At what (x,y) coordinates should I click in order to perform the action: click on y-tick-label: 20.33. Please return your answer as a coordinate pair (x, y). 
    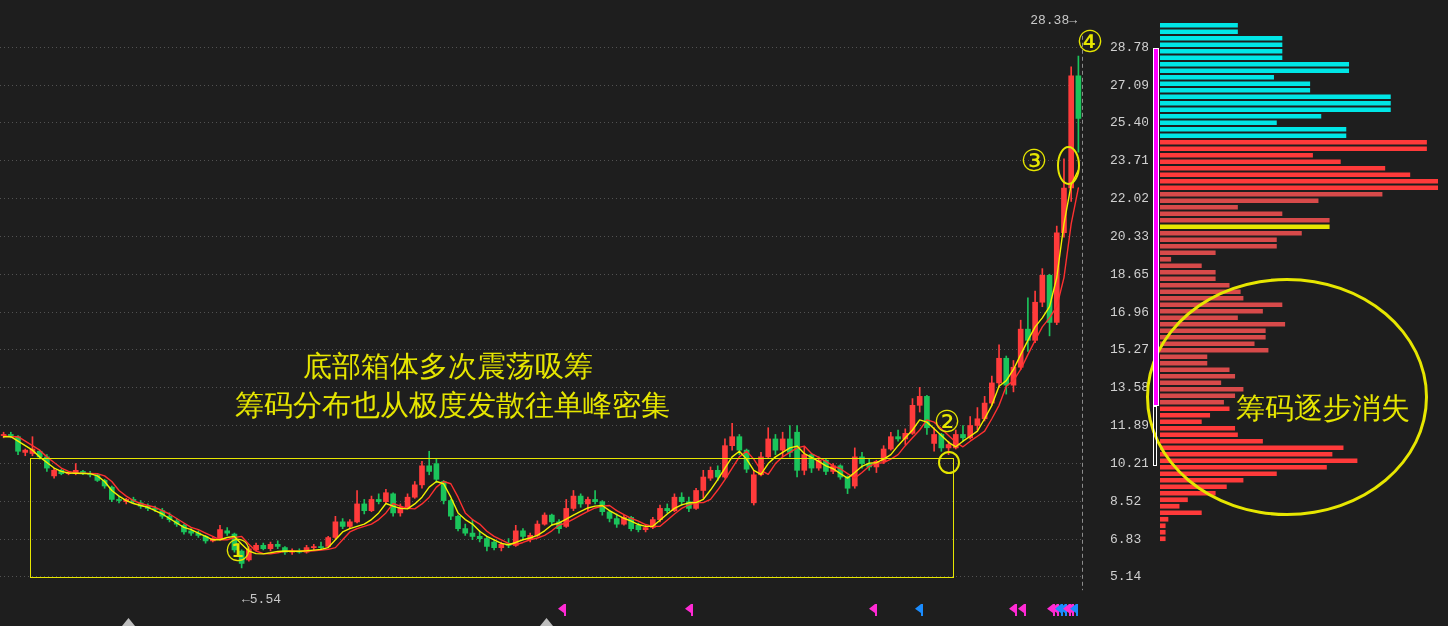
    Looking at the image, I should click on (1130, 237).